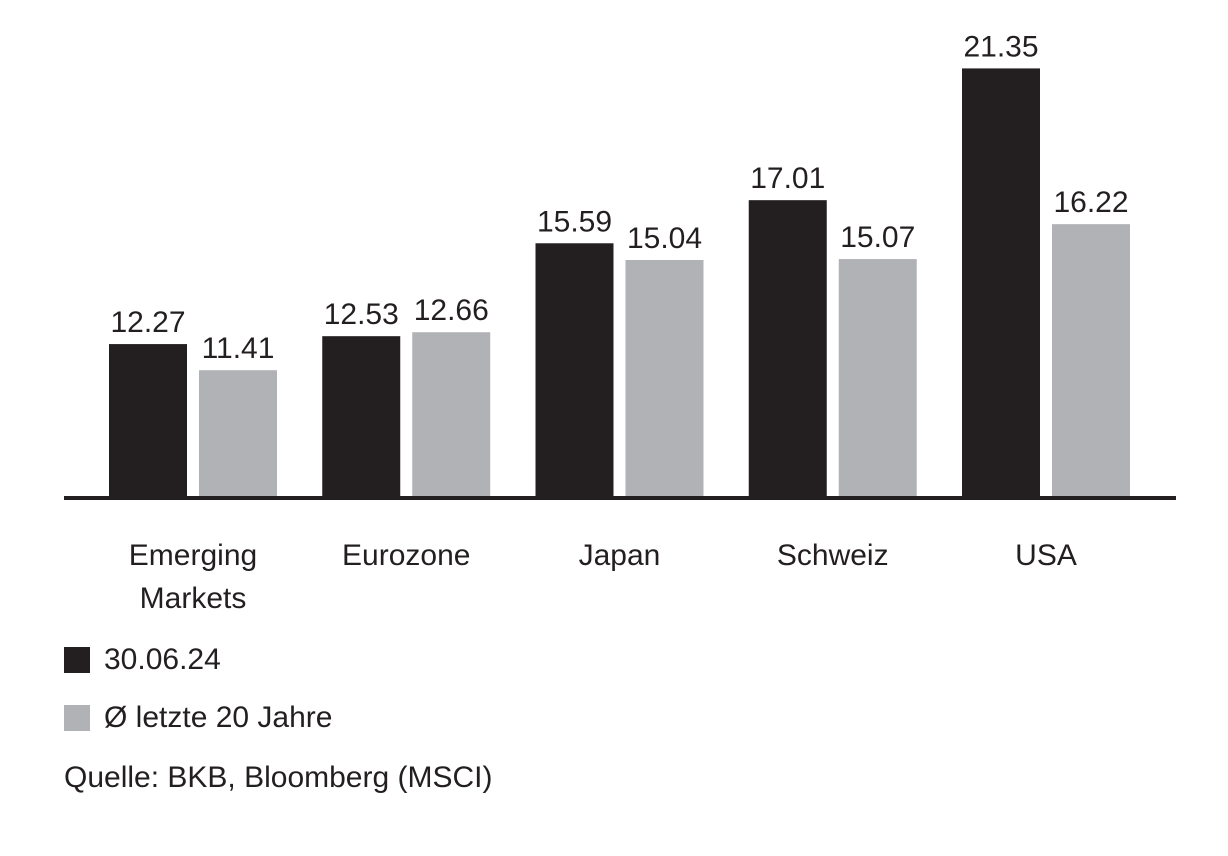  Describe the element at coordinates (877, 237) in the screenshot. I see `data-label-average-3: 15.07` at that location.